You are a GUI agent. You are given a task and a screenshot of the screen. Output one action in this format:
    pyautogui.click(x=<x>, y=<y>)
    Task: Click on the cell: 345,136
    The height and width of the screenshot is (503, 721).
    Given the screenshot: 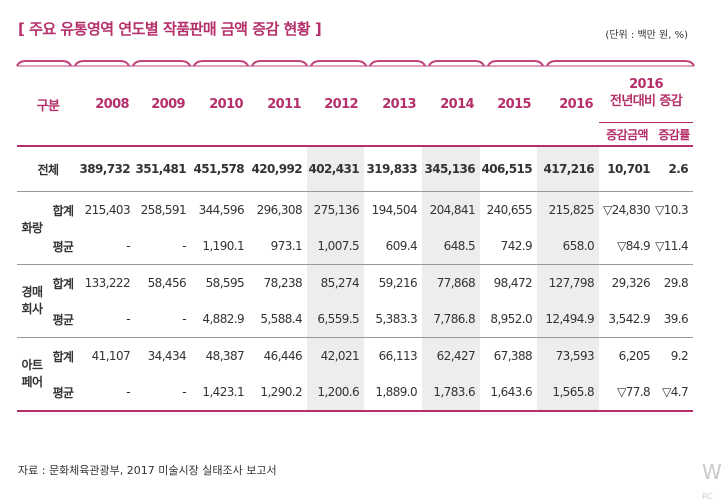 What is the action you would take?
    pyautogui.click(x=451, y=169)
    